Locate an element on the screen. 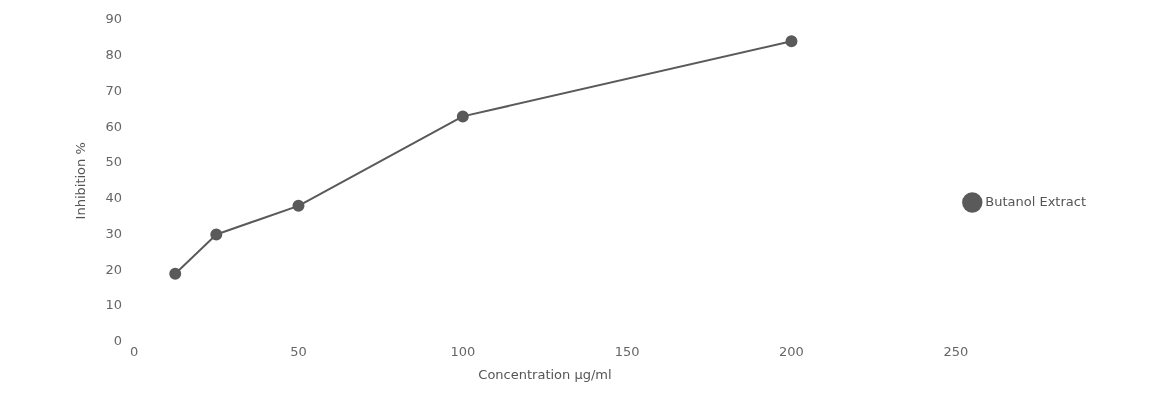  y-tick-label: 0 is located at coordinates (118, 341).